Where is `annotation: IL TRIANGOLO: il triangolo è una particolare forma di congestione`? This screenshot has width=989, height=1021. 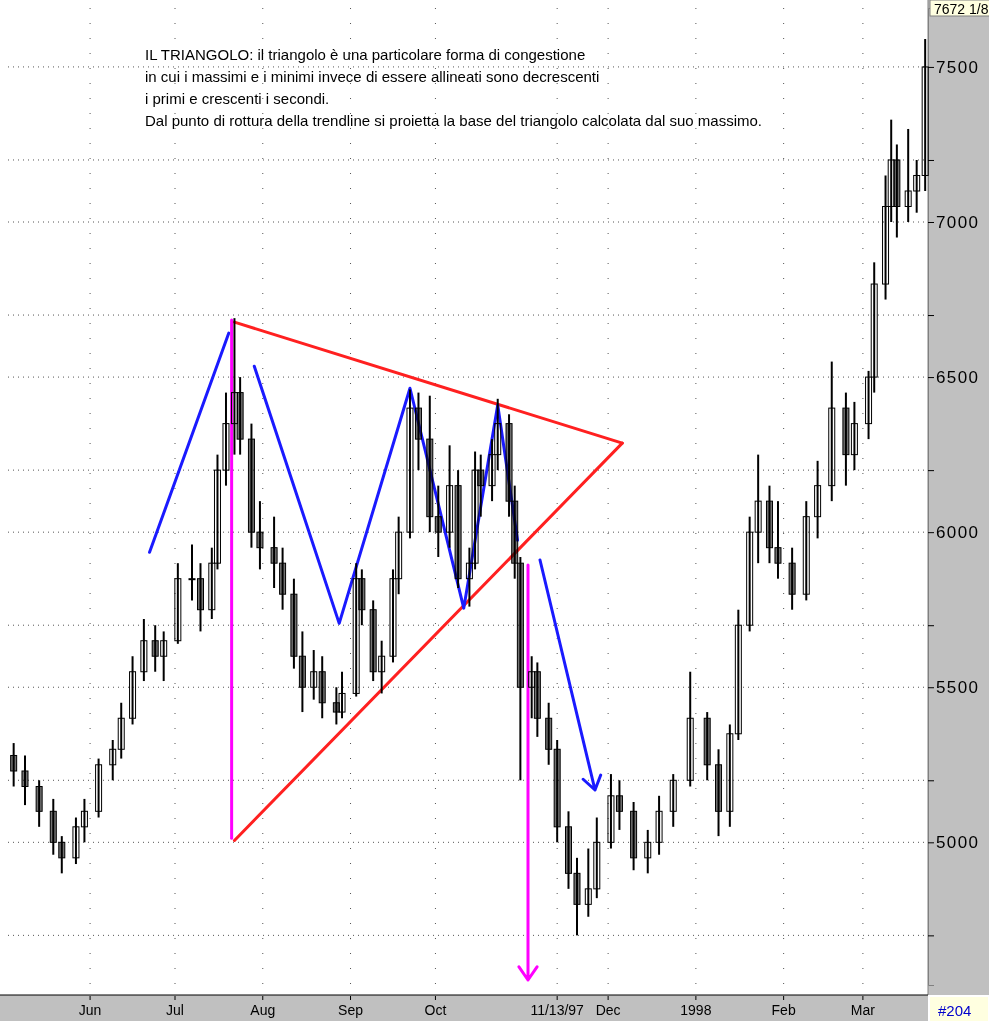 annotation: IL TRIANGOLO: il triangolo è una particolare forma di congestione is located at coordinates (365, 54).